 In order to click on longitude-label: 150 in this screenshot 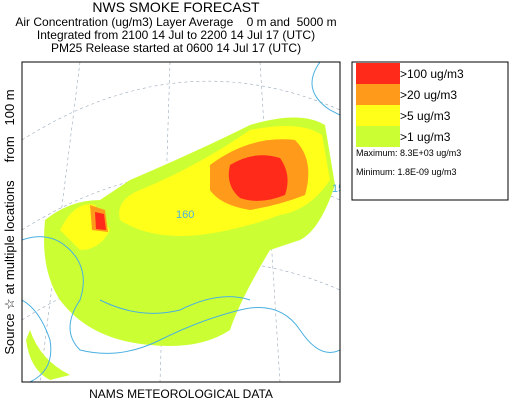, I will do `click(341, 189)`.